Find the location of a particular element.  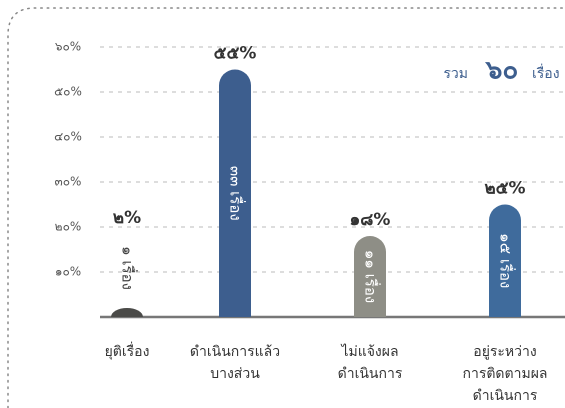

y-tick-label: ๒๐% is located at coordinates (68, 227).